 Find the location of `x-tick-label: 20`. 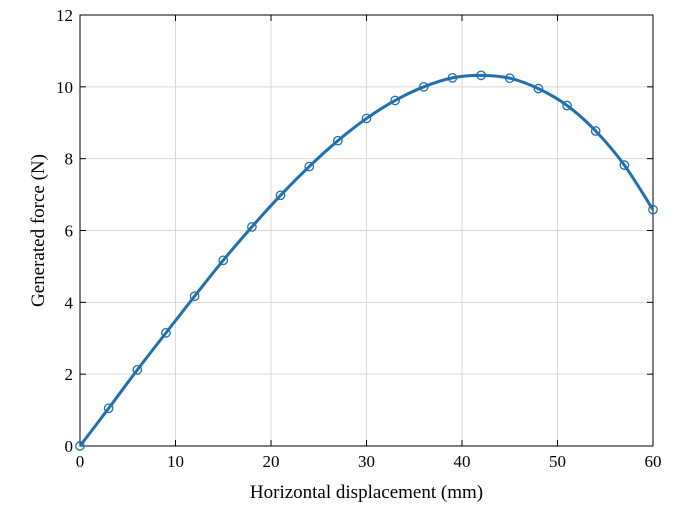

x-tick-label: 20 is located at coordinates (271, 461).